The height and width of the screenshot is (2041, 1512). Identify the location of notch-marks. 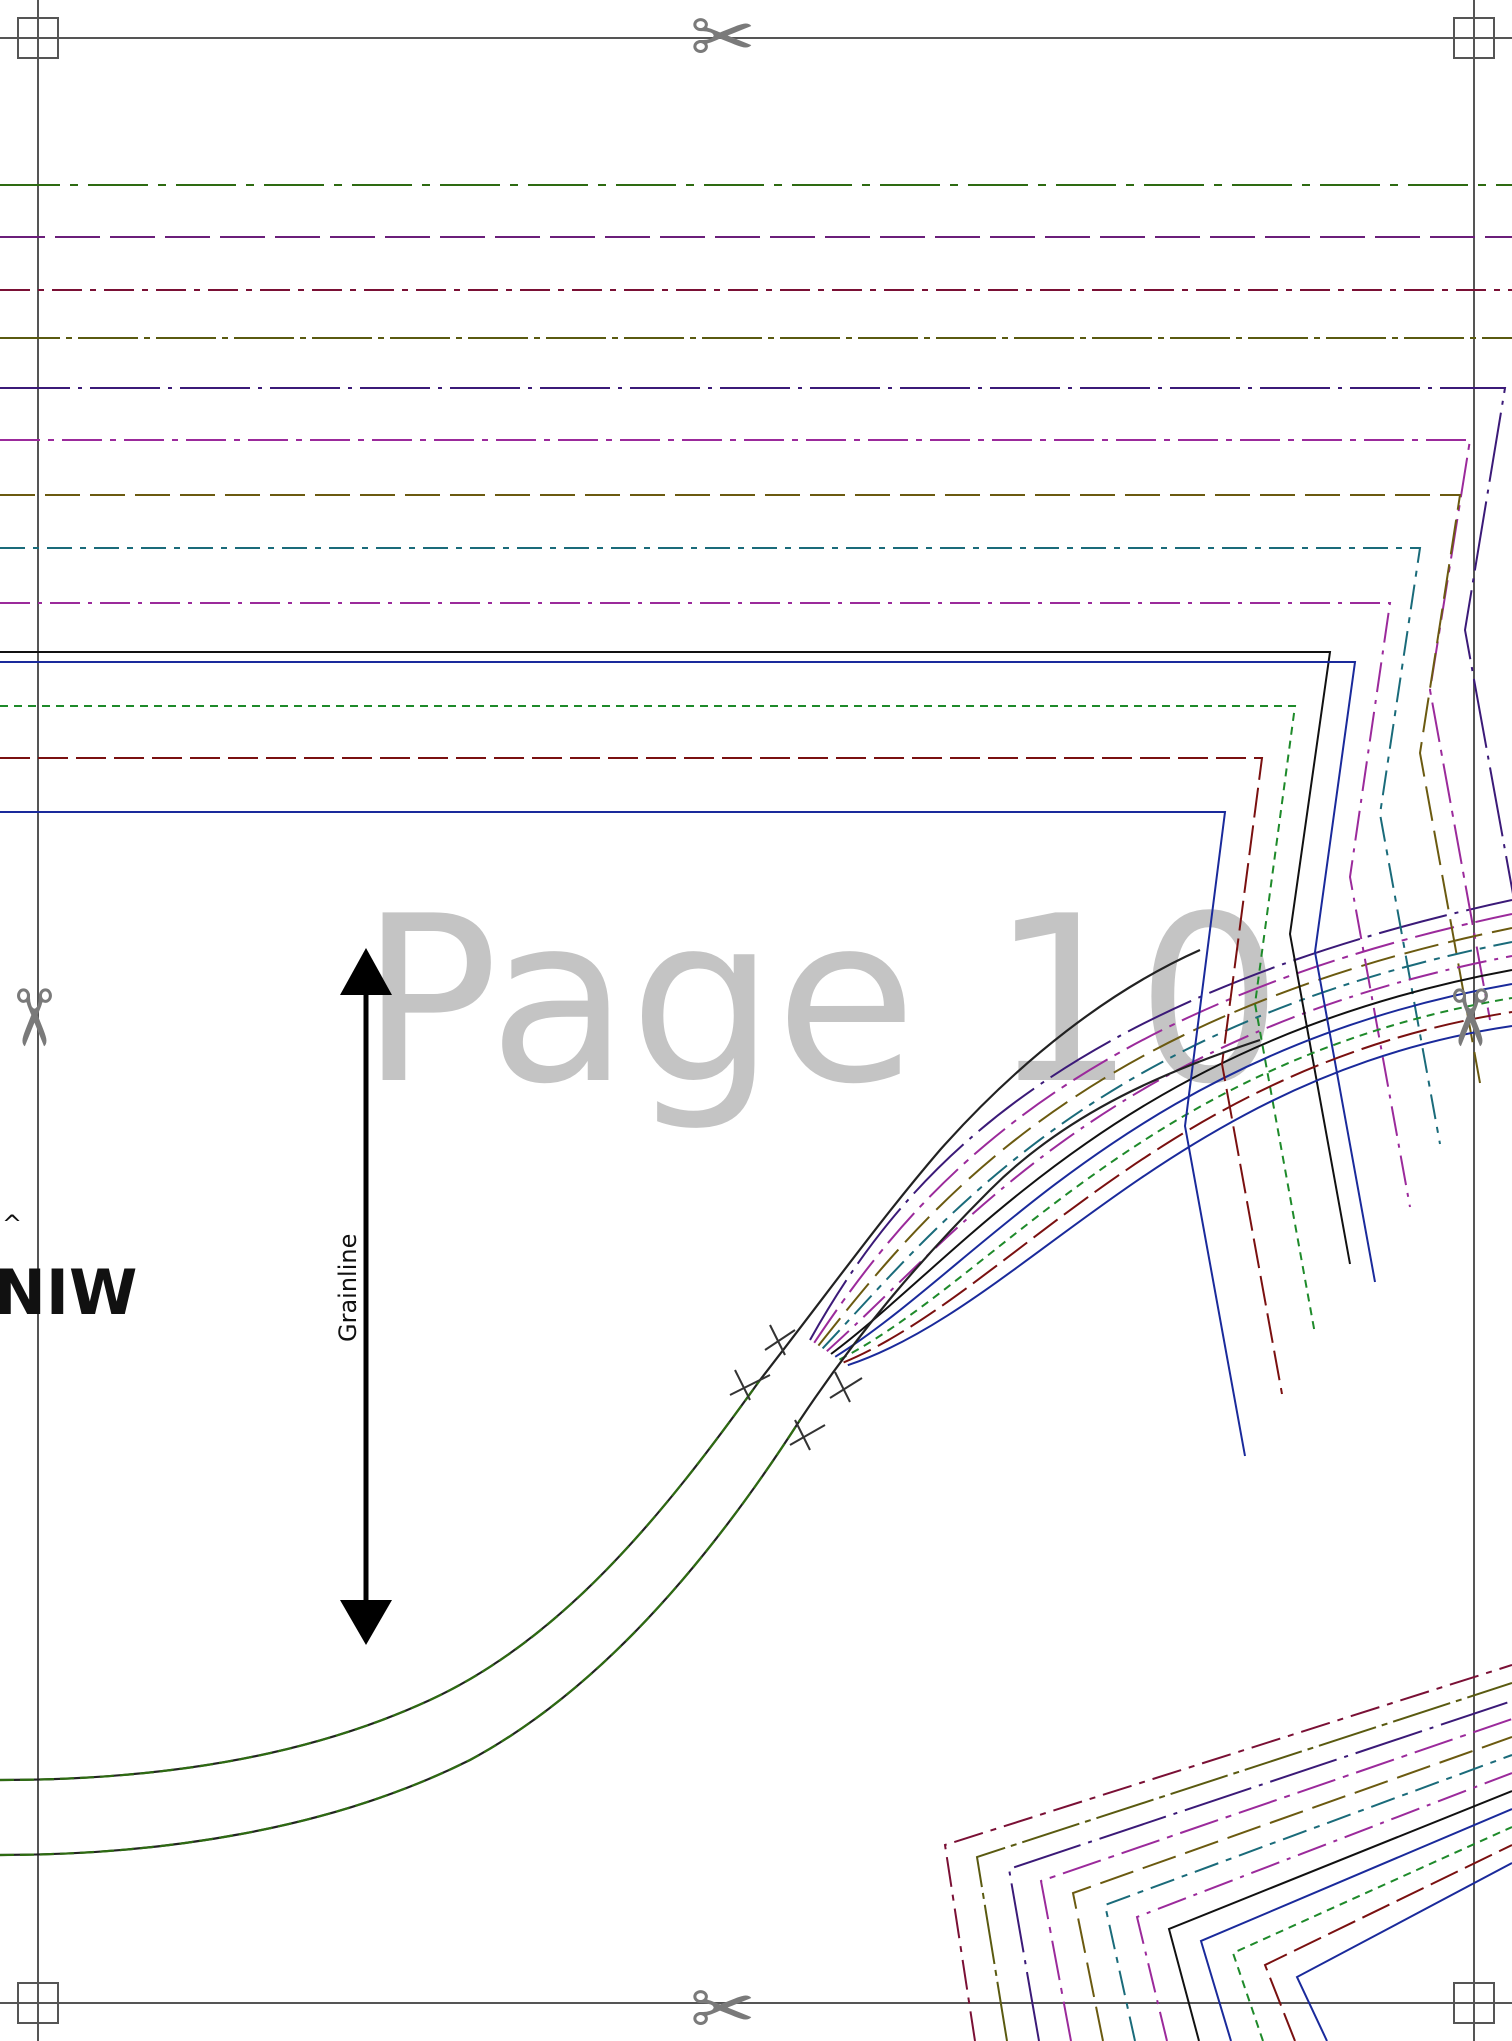
(796, 1387).